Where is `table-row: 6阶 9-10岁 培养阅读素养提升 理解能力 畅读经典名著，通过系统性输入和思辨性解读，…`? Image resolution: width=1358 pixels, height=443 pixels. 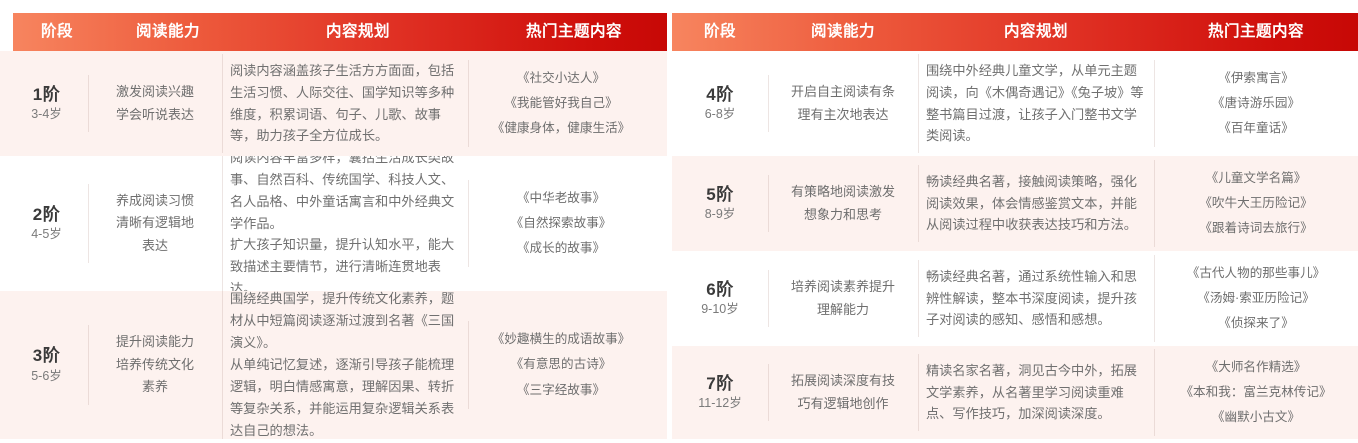 table-row: 6阶 9-10岁 培养阅读素养提升 理解能力 畅读经典名著，通过系统性输入和思辨性解读，… is located at coordinates (1015, 298).